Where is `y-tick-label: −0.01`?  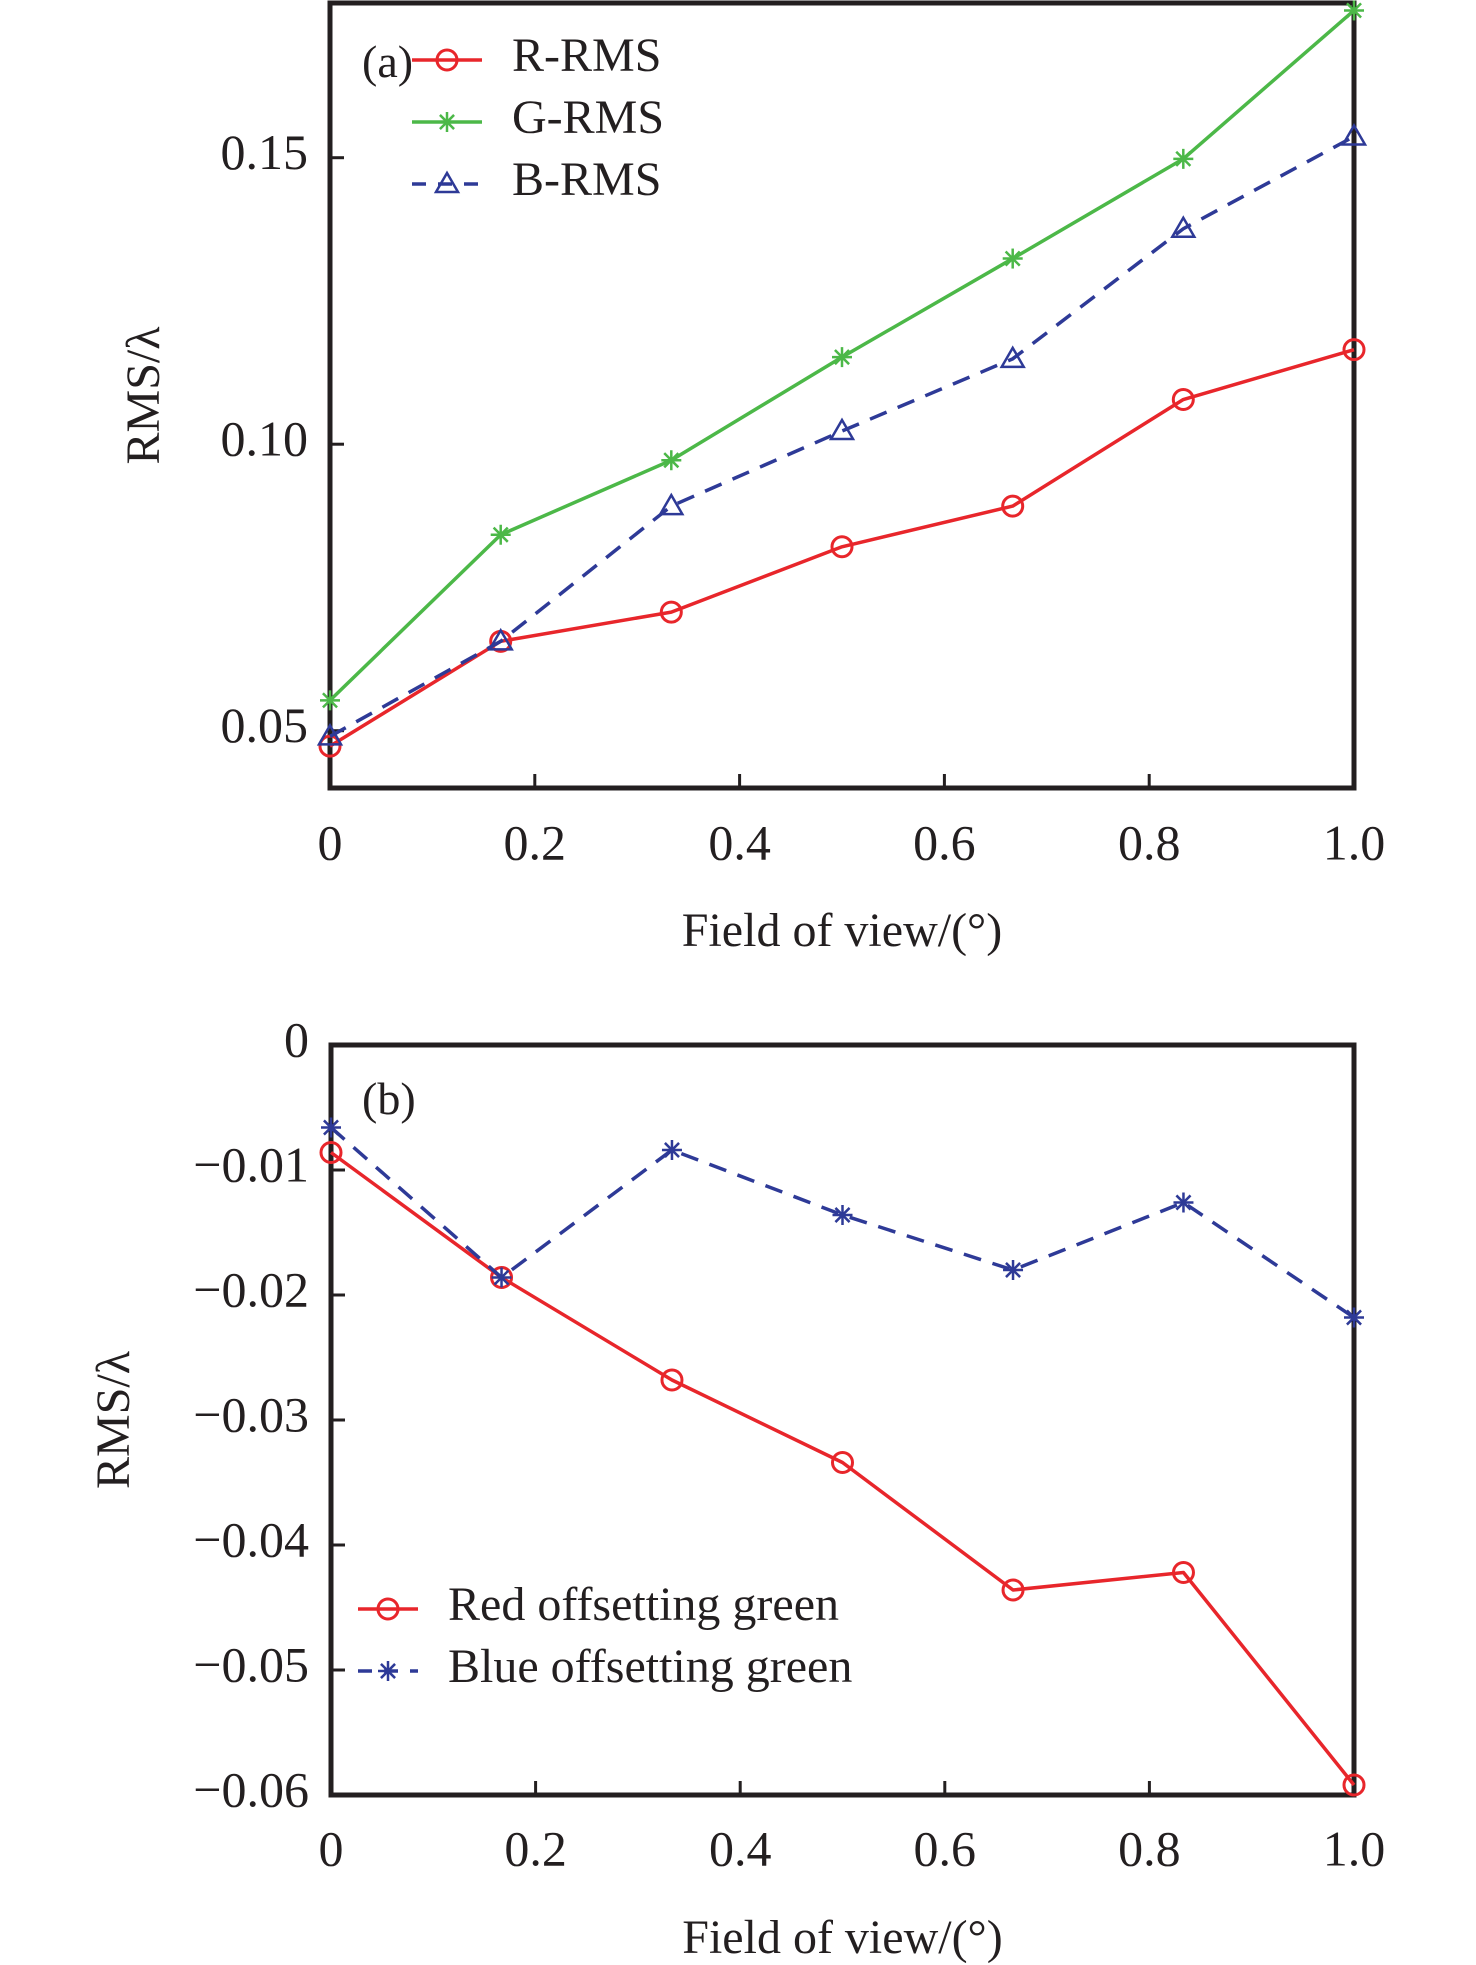
y-tick-label: −0.01 is located at coordinates (251, 1164).